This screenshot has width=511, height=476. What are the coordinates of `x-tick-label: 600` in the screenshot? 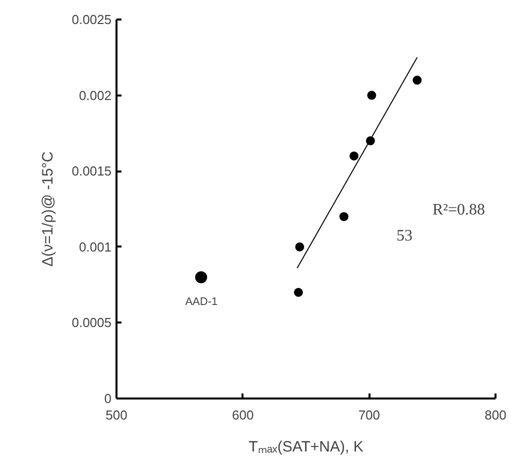 It's located at (243, 415).